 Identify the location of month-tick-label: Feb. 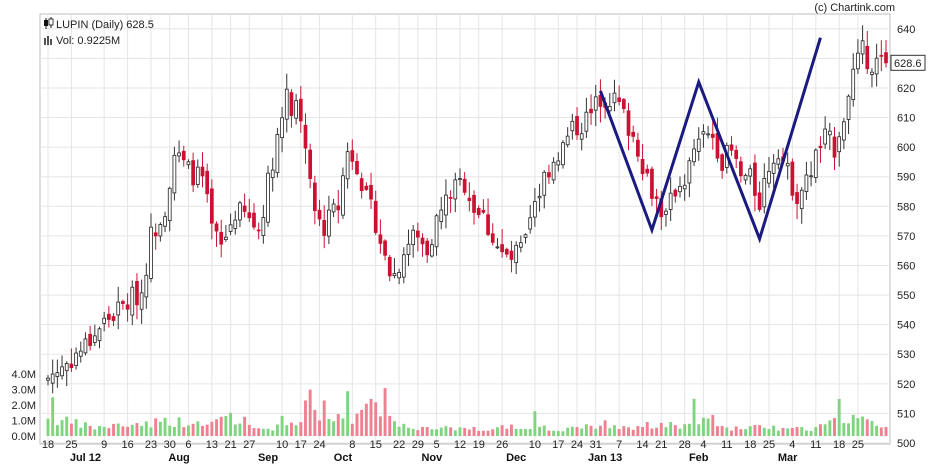
(699, 458).